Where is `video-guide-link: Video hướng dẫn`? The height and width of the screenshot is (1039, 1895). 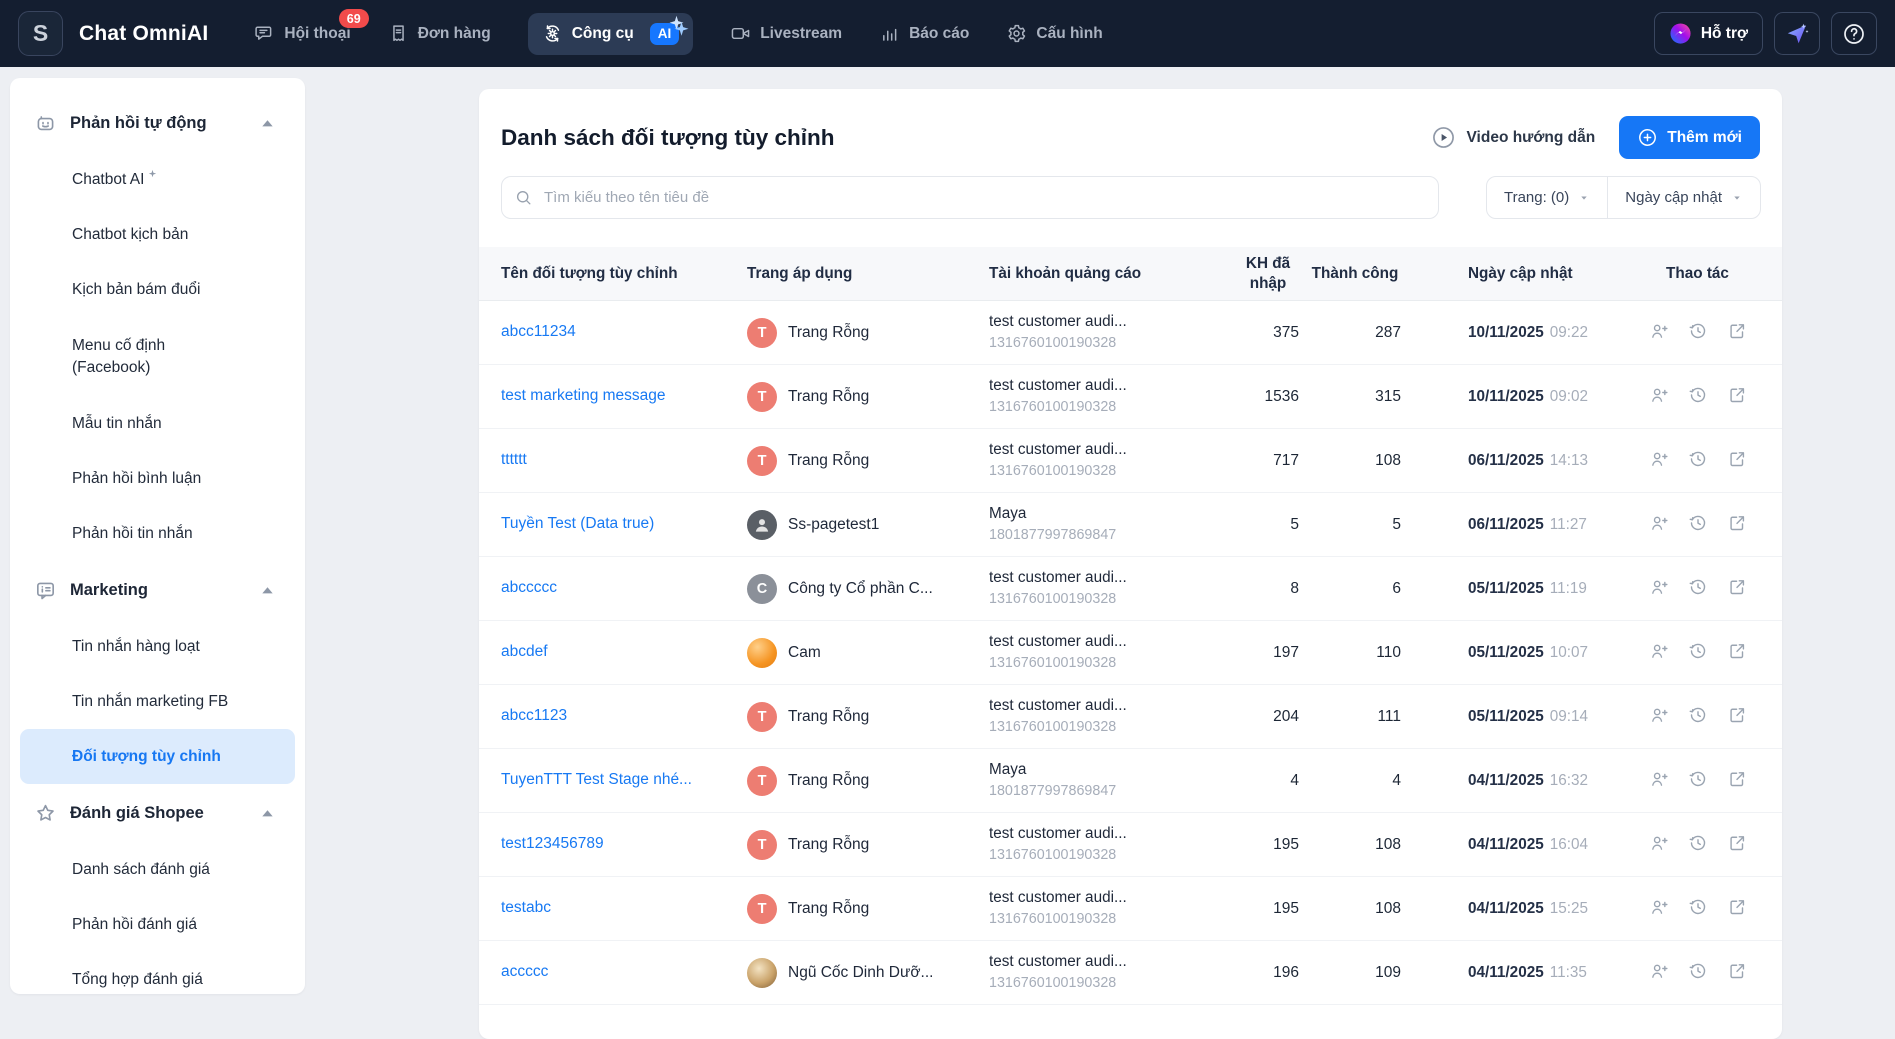 video-guide-link: Video hướng dẫn is located at coordinates (1513, 137).